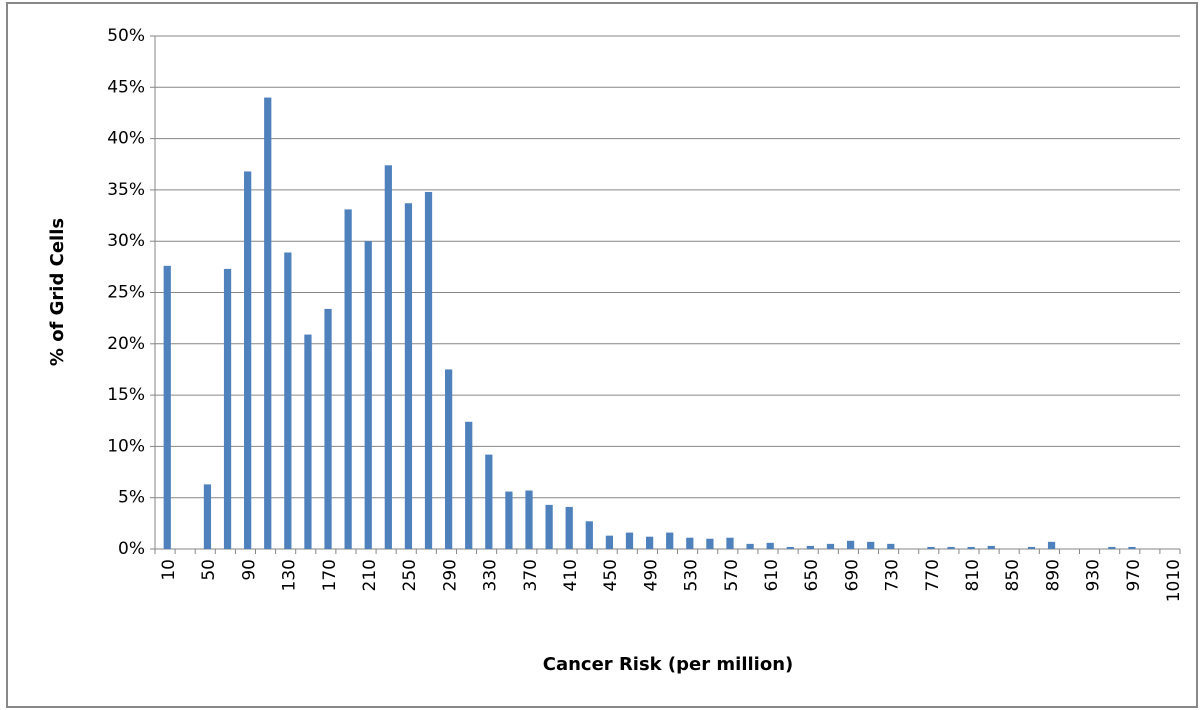  Describe the element at coordinates (812, 575) in the screenshot. I see `x-tick-label: 650` at that location.